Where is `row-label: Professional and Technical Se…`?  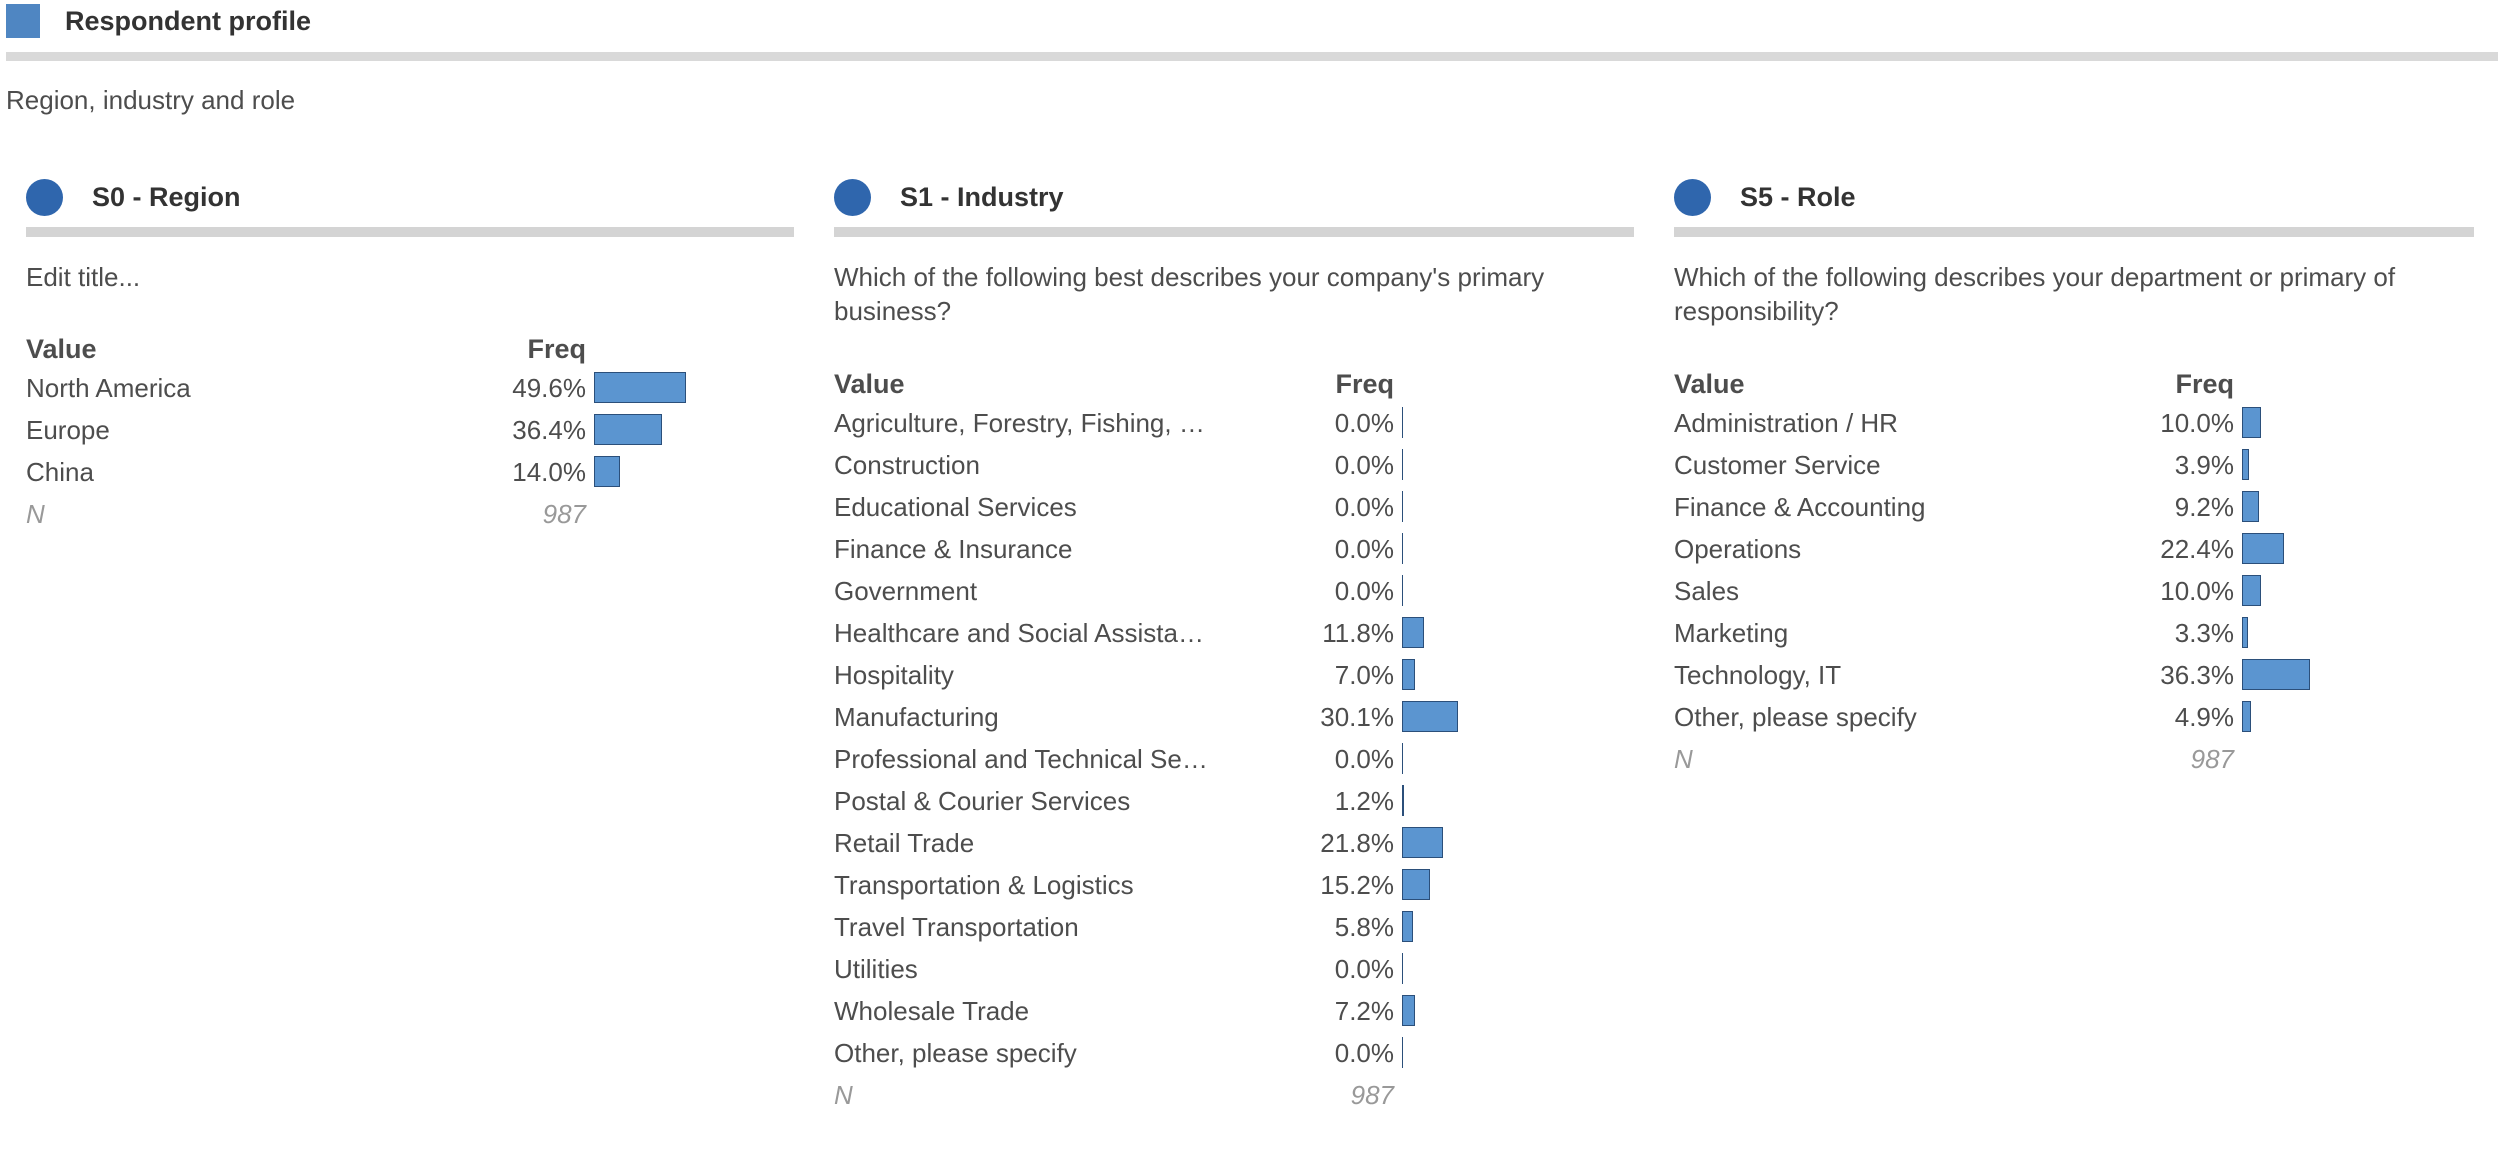
row-label: Professional and Technical Se… is located at coordinates (1021, 759).